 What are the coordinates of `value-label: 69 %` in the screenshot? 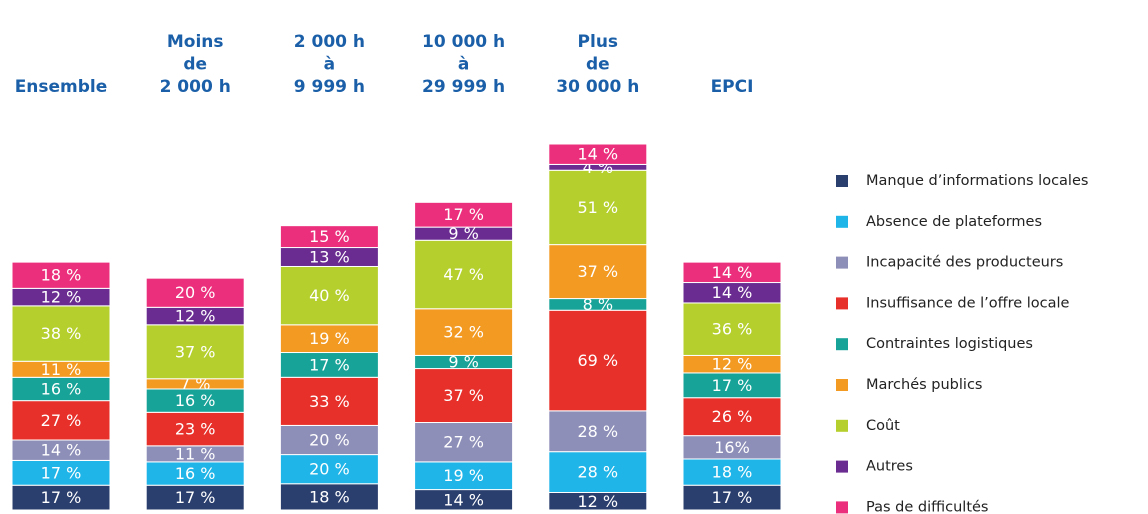 It's located at (597, 360).